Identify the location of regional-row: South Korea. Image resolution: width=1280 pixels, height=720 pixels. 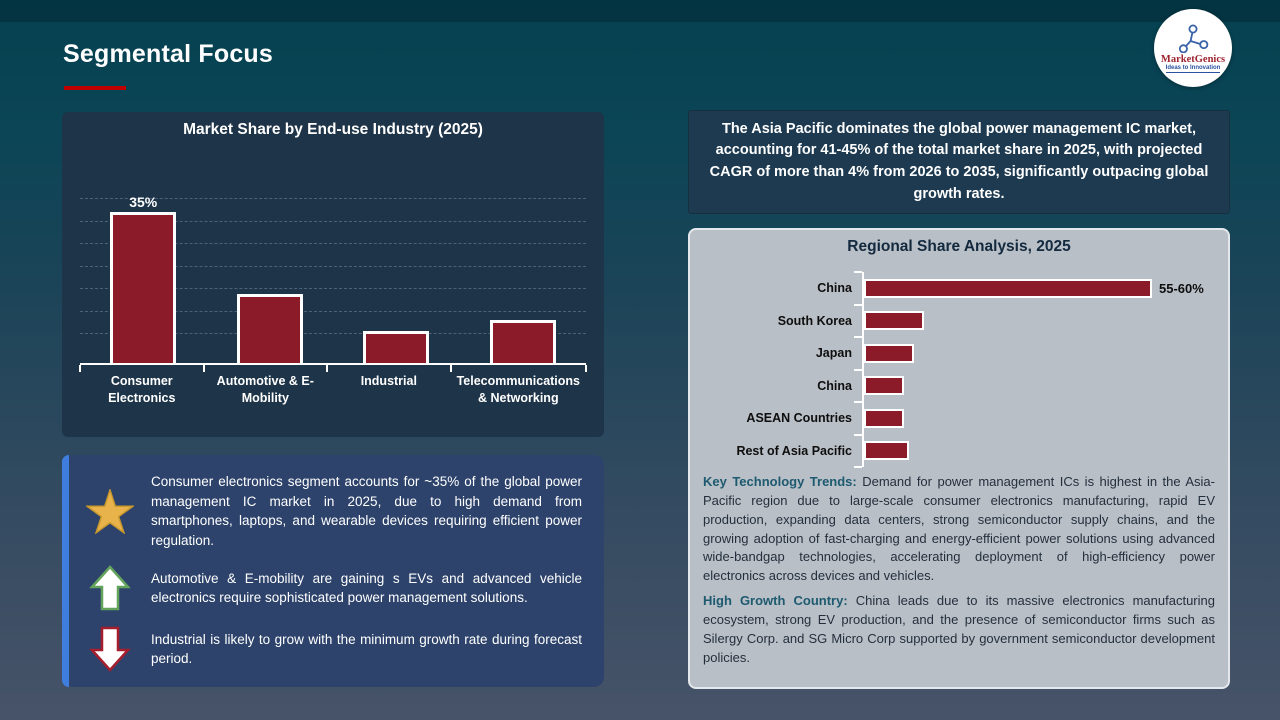
(957, 320).